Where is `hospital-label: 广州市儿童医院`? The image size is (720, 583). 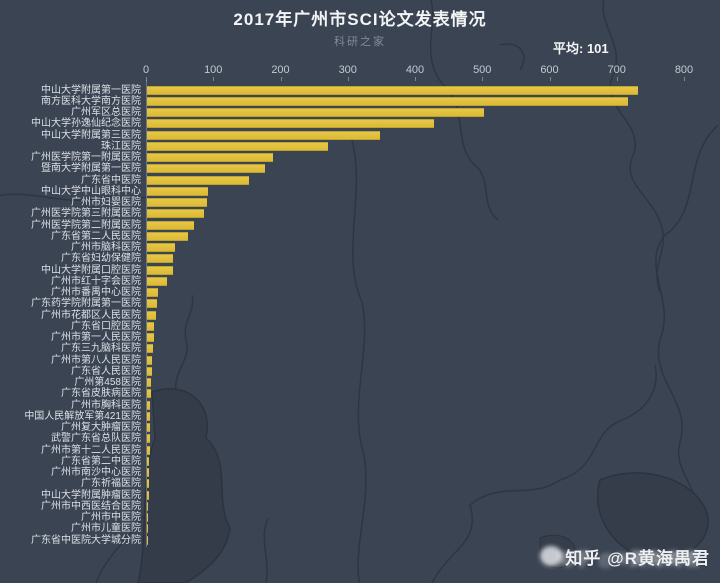 hospital-label: 广州市儿童医院 is located at coordinates (106, 529).